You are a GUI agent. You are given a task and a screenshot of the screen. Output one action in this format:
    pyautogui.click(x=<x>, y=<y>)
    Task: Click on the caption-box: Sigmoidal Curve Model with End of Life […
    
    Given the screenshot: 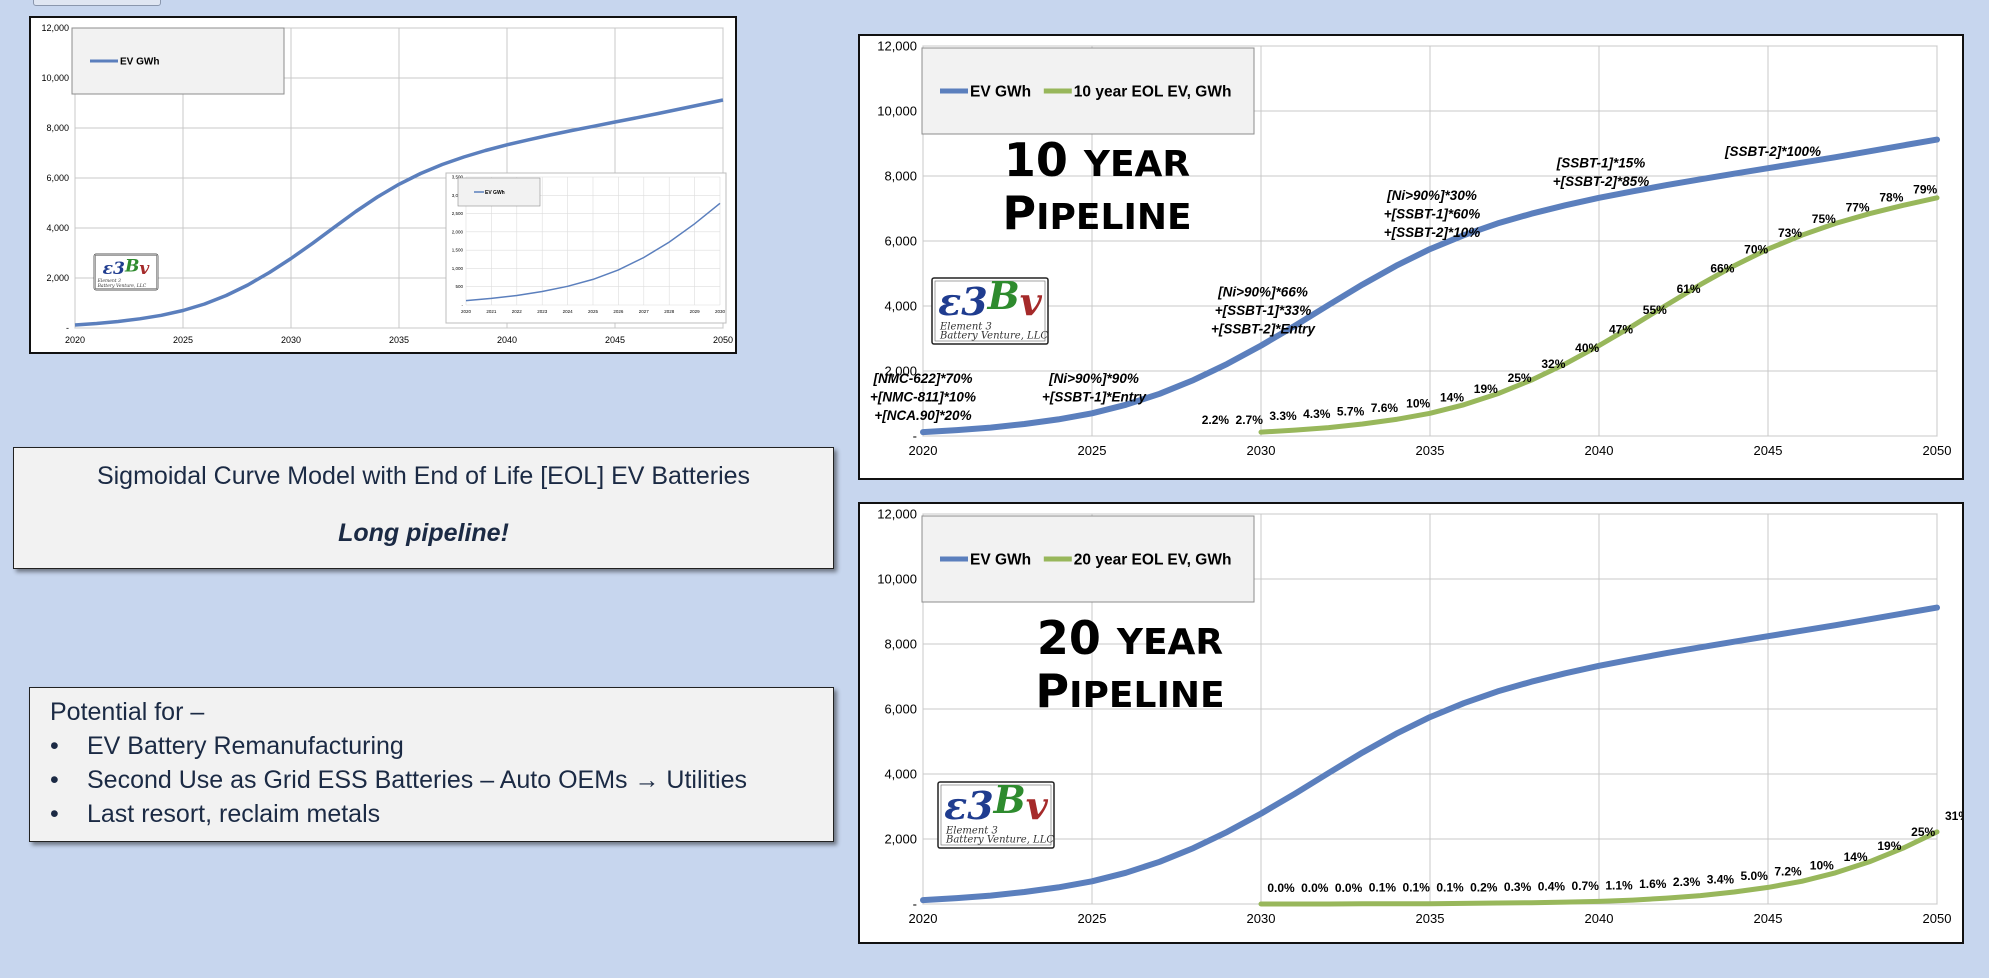 What is the action you would take?
    pyautogui.click(x=423, y=508)
    